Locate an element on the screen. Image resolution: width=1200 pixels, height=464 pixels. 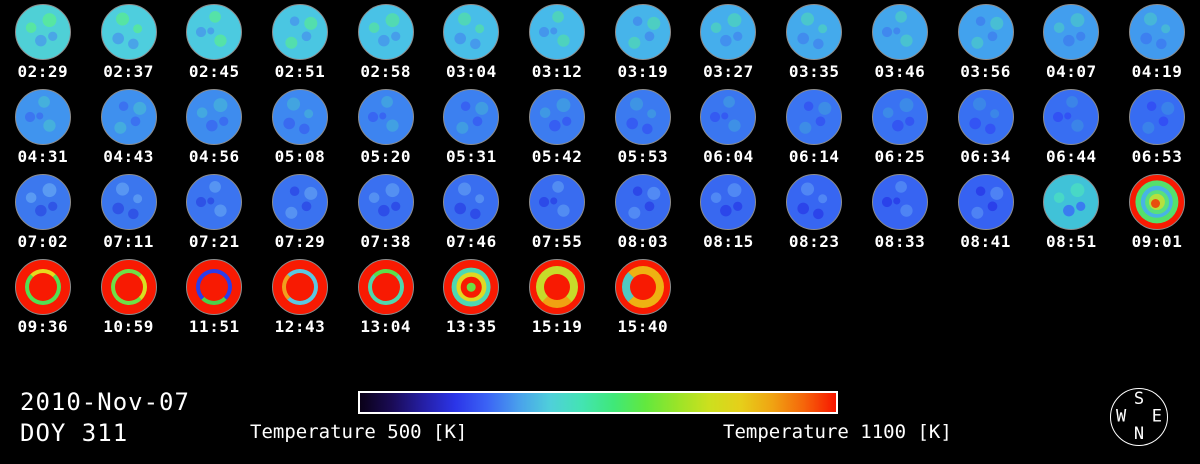
frame-time-label: 02:45 is located at coordinates (214, 71).